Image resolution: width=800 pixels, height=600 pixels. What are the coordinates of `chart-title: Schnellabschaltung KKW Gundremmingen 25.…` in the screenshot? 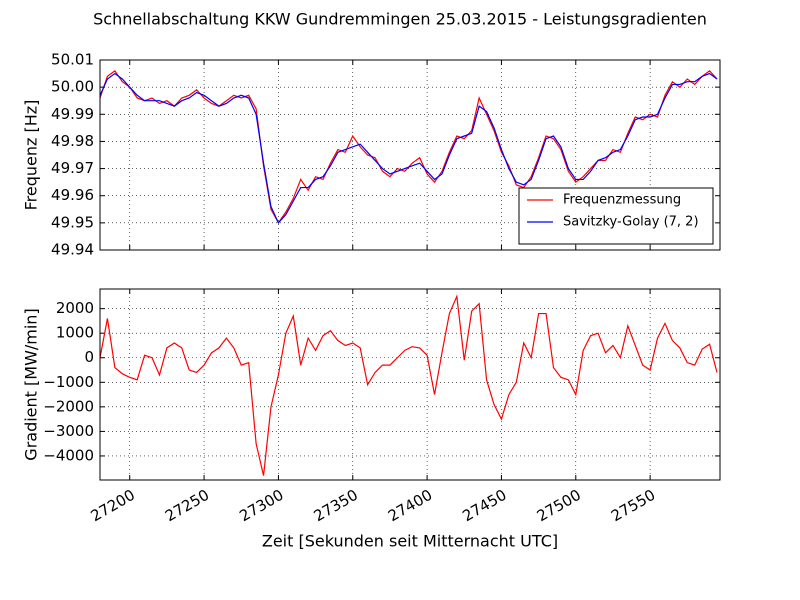 It's located at (400, 19).